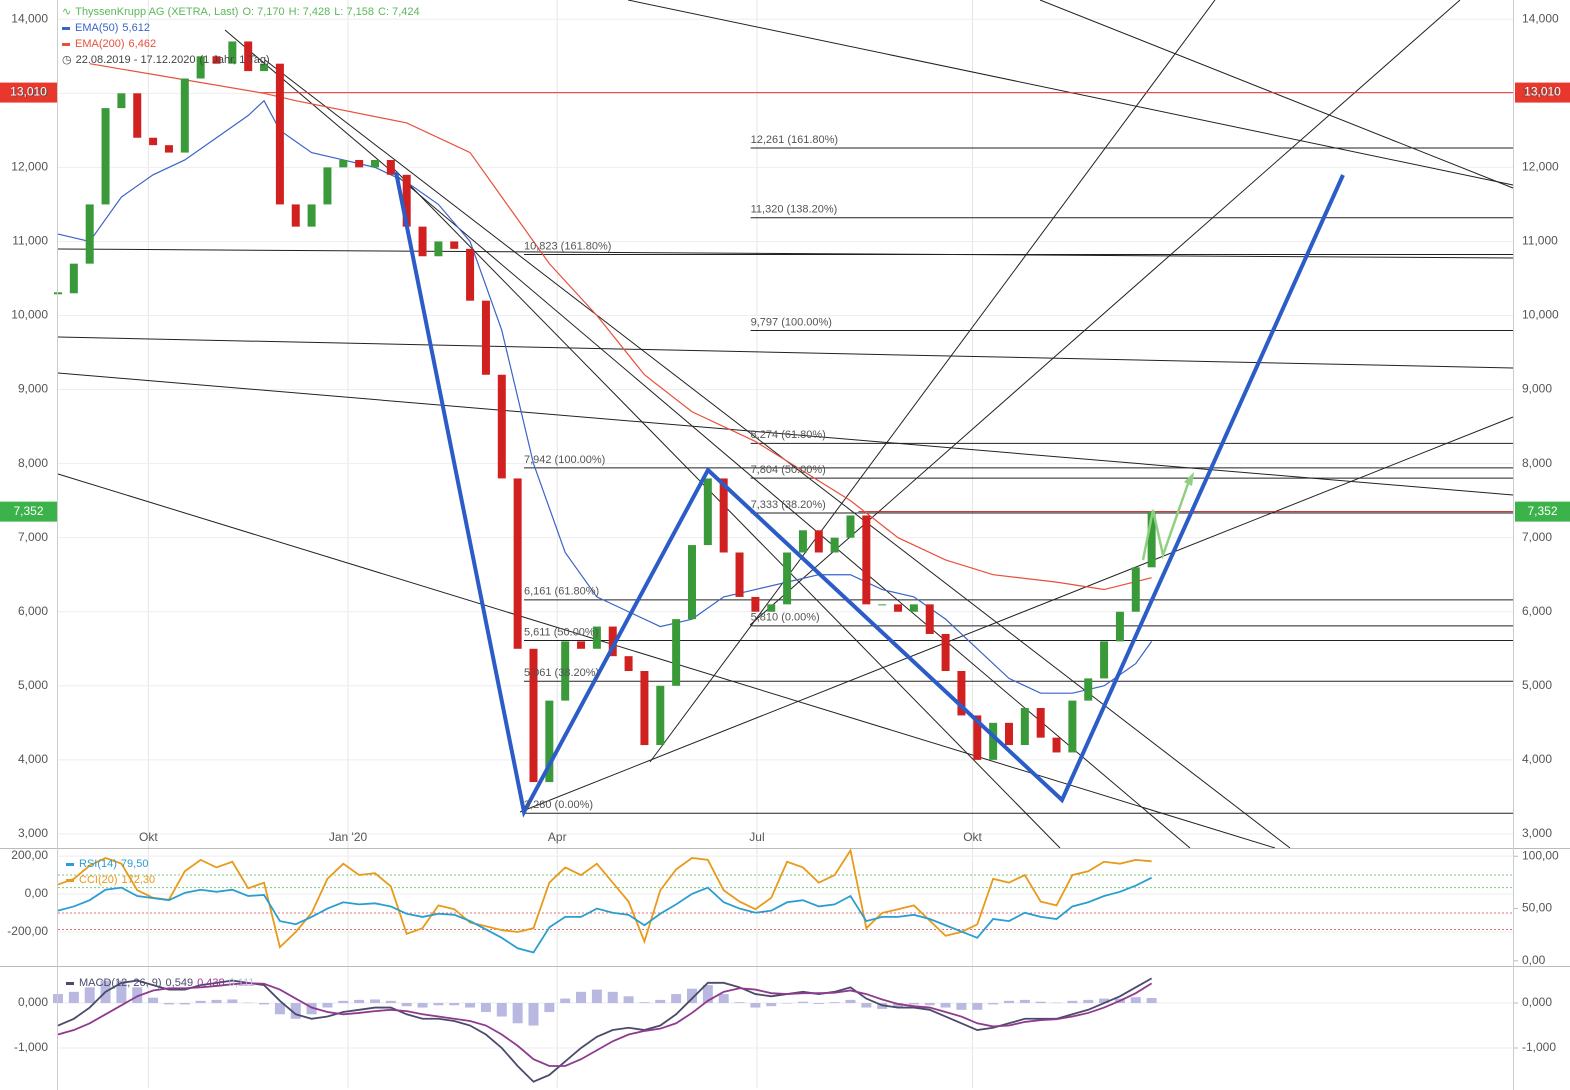 The width and height of the screenshot is (1570, 1090). What do you see at coordinates (756, 837) in the screenshot?
I see `x-tick-label: Jul` at bounding box center [756, 837].